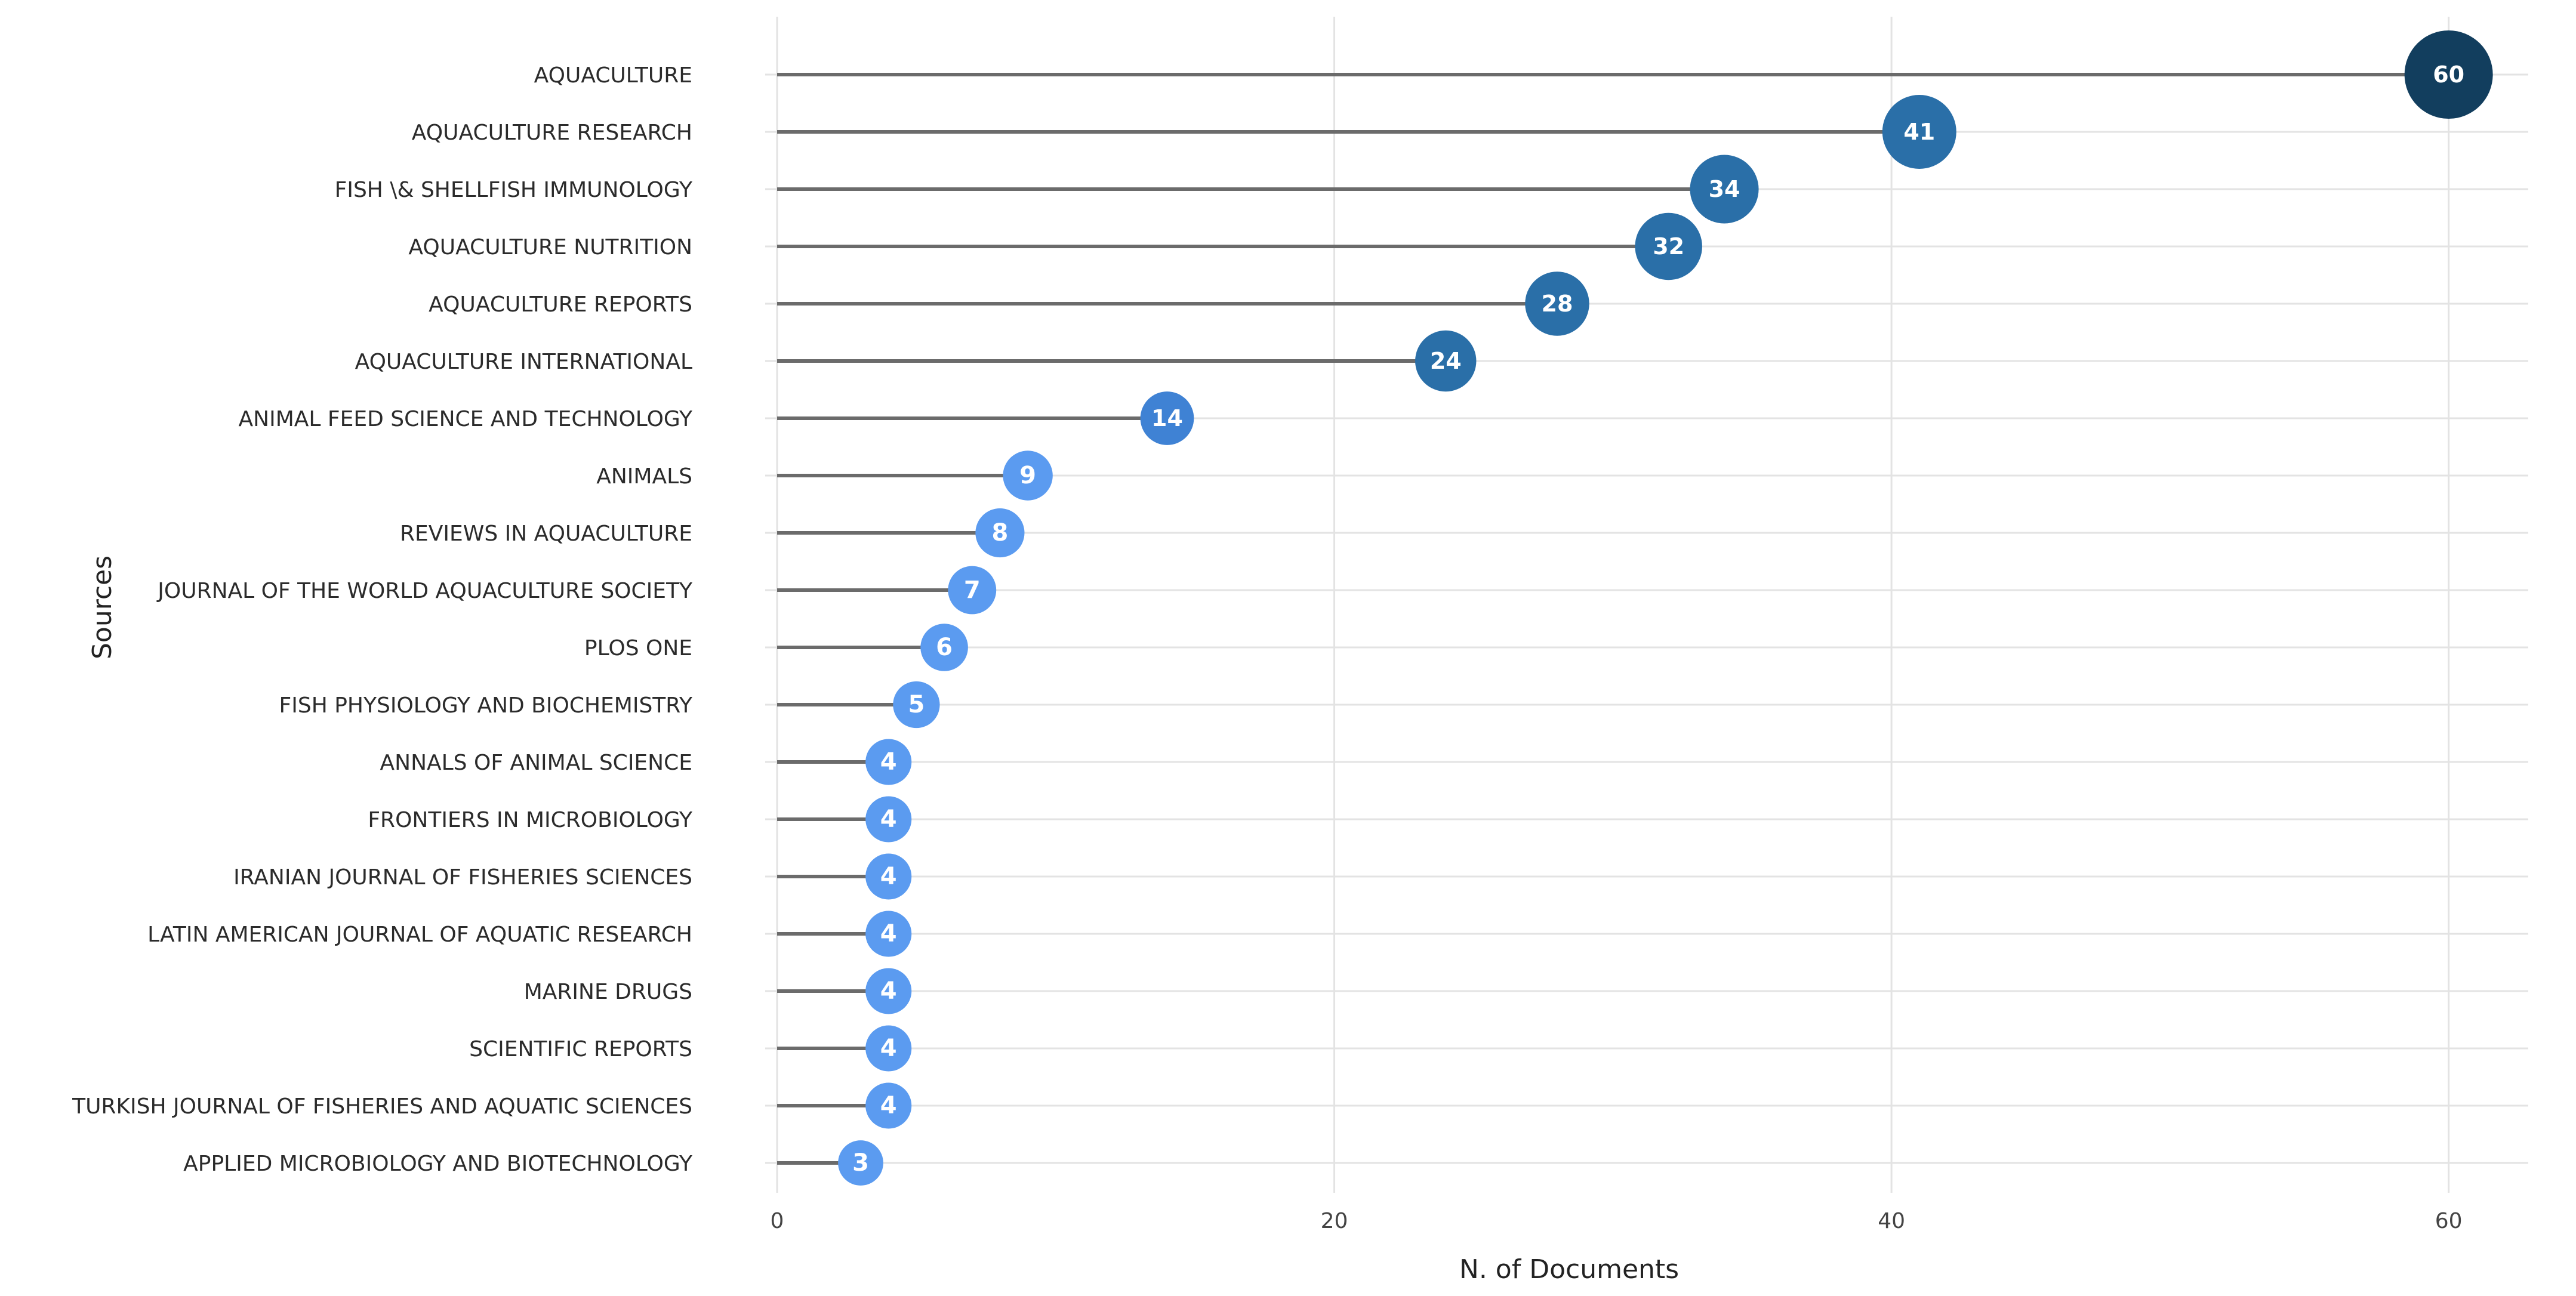 This screenshot has height=1296, width=2576. I want to click on category-label: AQUACULTURE INTERNATIONAL, so click(523, 362).